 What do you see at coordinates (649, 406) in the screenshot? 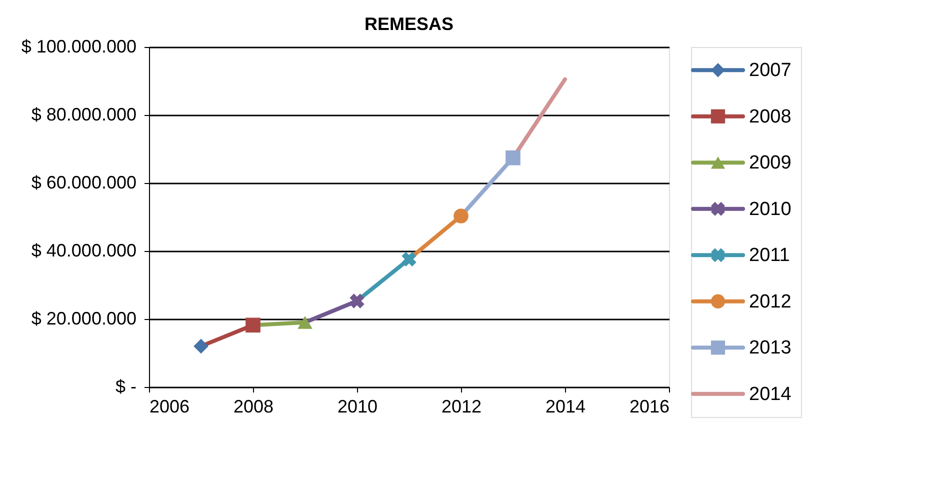
I see `x-tick-label: 2016` at bounding box center [649, 406].